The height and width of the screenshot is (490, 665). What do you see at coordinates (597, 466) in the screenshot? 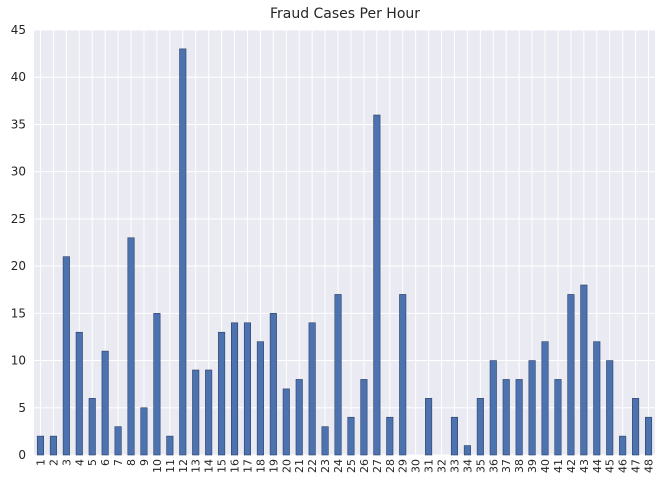
I see `x-tick-label: 44` at bounding box center [597, 466].